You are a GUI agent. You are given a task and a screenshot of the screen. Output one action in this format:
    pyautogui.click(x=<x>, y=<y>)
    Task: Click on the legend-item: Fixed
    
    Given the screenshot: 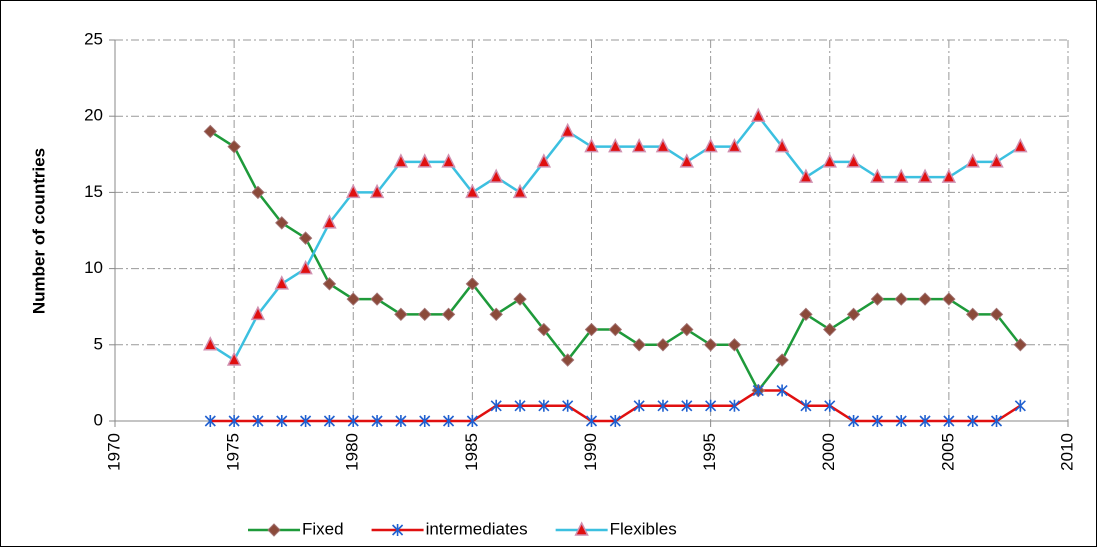 What is the action you would take?
    pyautogui.click(x=296, y=528)
    